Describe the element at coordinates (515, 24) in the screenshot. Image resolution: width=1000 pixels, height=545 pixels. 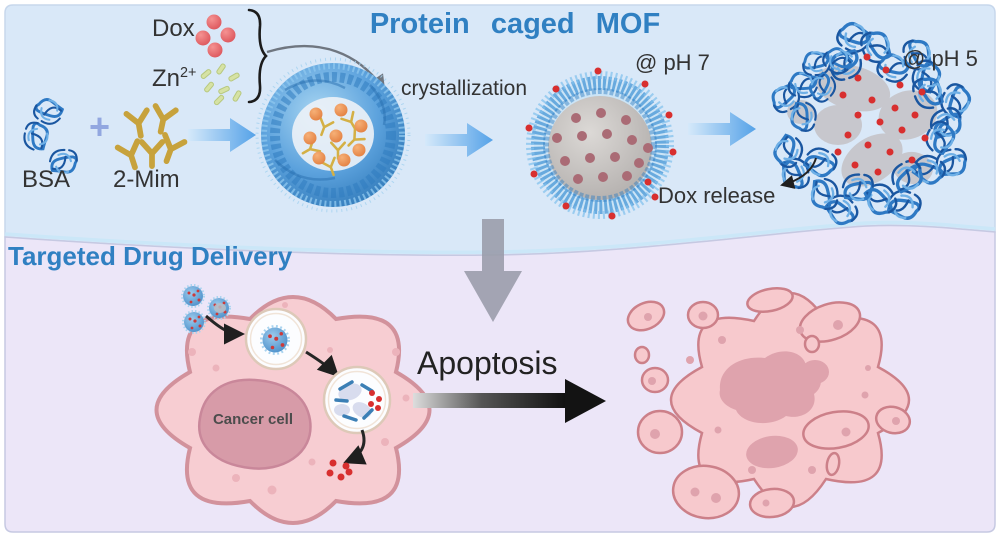
I see `top-panel-title: Protein caged MOF` at that location.